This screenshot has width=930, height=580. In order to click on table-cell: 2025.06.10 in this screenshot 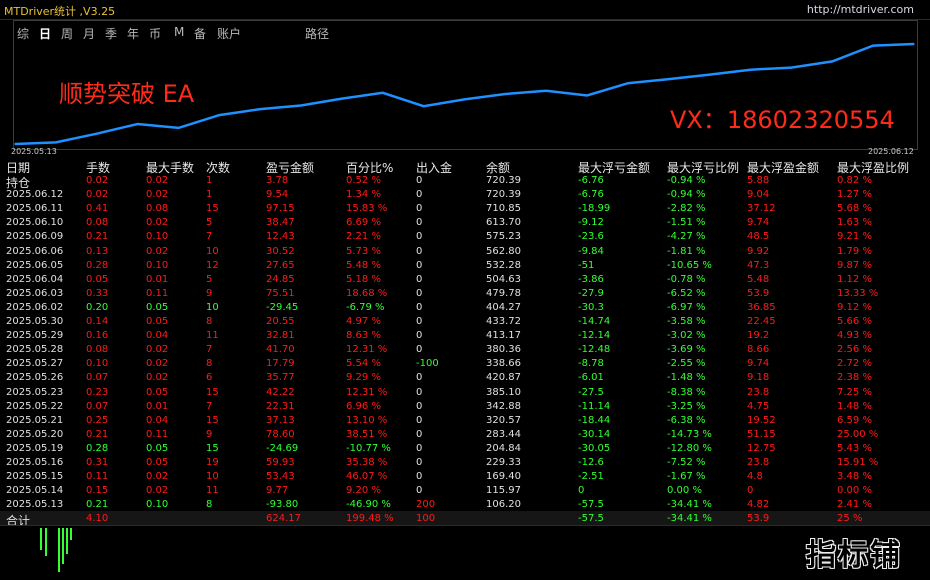, I will do `click(35, 223)`.